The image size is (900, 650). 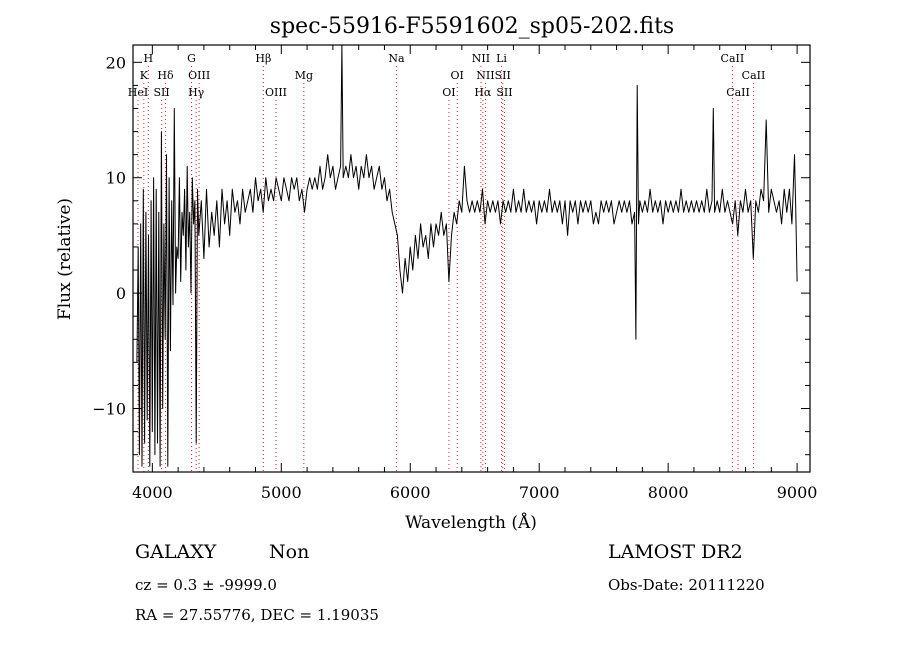 I want to click on survey-name: LAMOST DR2, so click(x=675, y=552).